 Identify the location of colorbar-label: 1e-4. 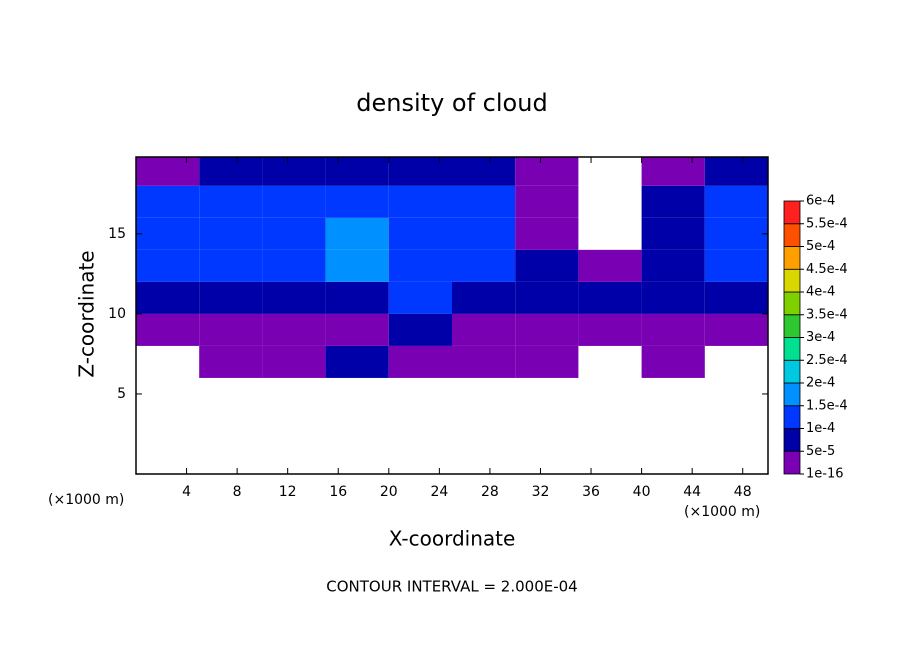
(820, 428).